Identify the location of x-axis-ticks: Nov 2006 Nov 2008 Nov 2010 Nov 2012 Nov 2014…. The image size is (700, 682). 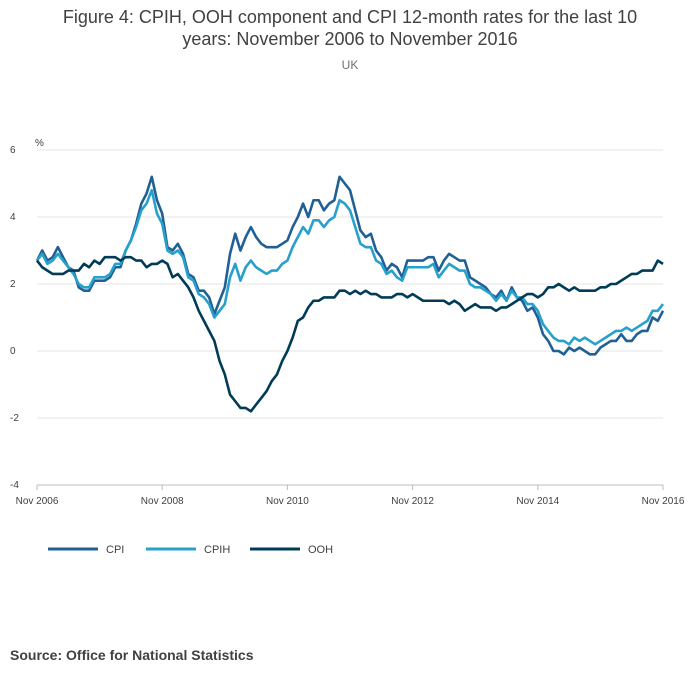
(350, 496).